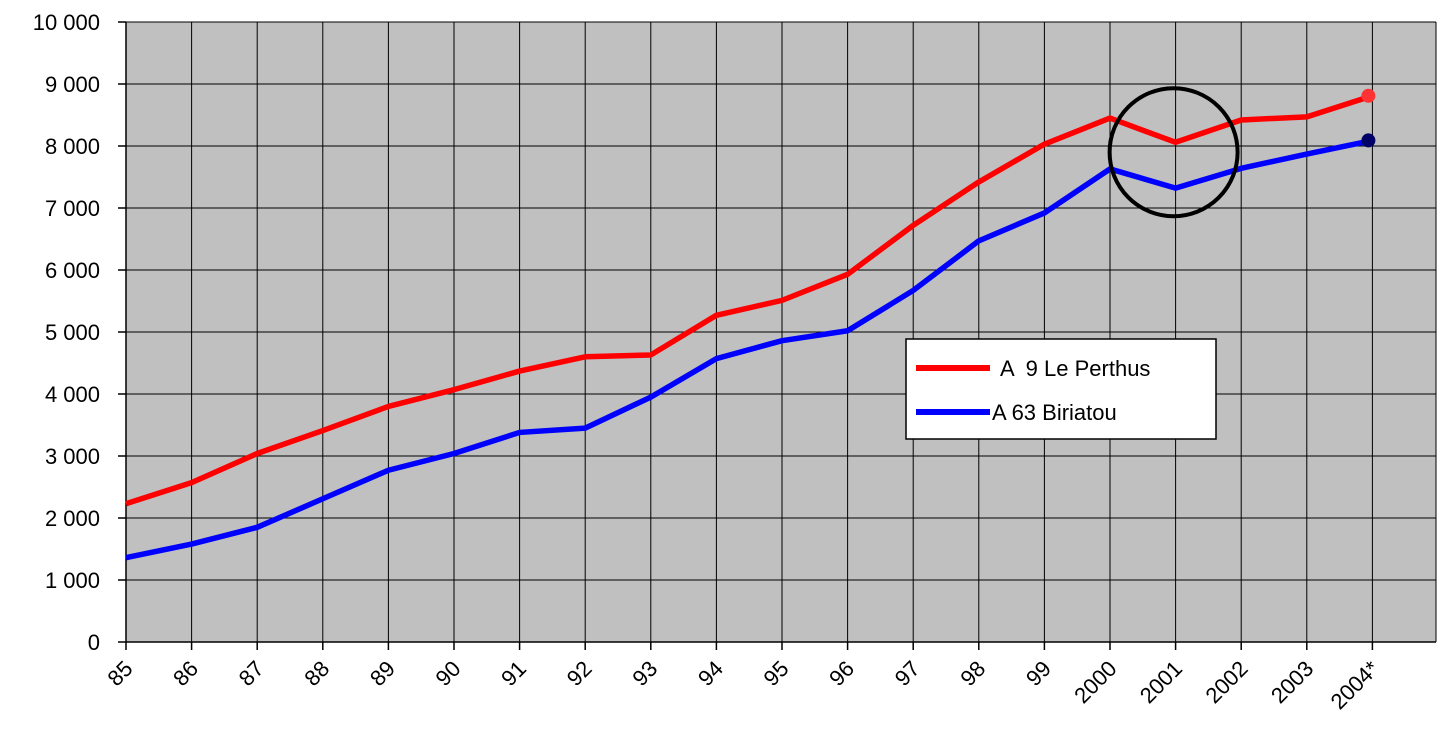 The width and height of the screenshot is (1437, 750). Describe the element at coordinates (1161, 682) in the screenshot. I see `x-tick-label: 2001` at that location.